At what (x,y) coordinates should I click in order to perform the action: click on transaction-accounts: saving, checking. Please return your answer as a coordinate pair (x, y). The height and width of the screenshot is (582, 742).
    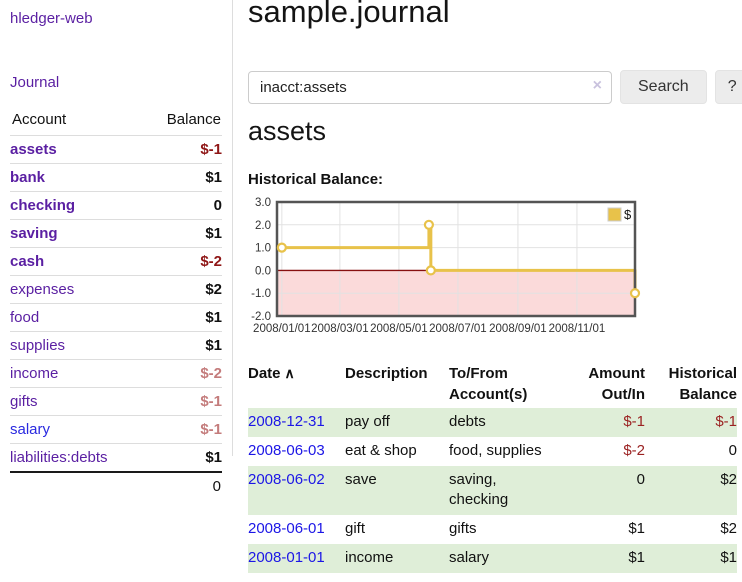
    Looking at the image, I should click on (479, 489).